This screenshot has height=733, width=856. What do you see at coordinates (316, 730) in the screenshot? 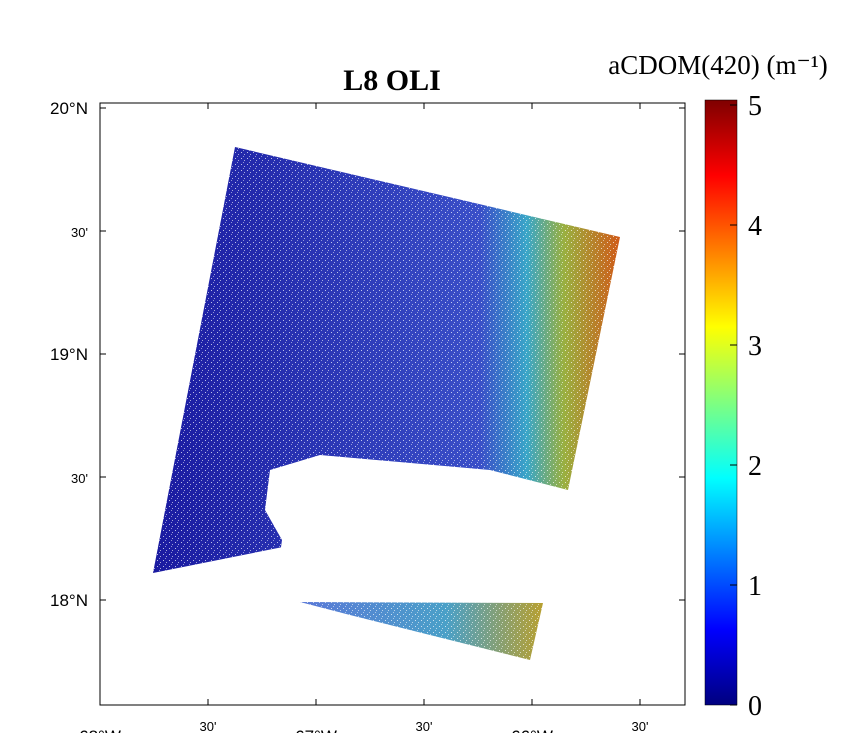
I see `longitude-label: 67°W` at bounding box center [316, 730].